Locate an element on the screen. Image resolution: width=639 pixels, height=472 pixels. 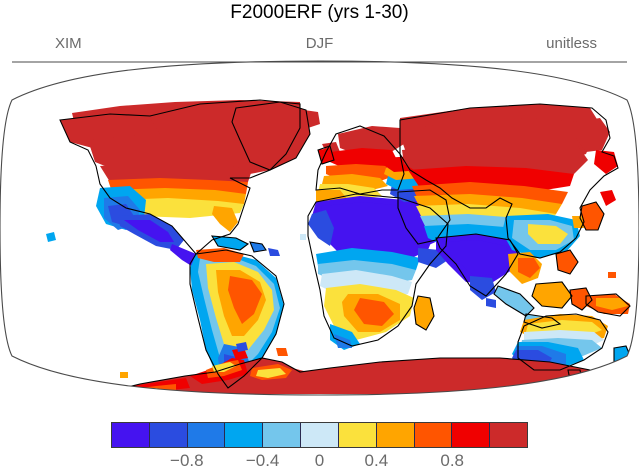
colorbar-tick-2: 0 is located at coordinates (319, 460).